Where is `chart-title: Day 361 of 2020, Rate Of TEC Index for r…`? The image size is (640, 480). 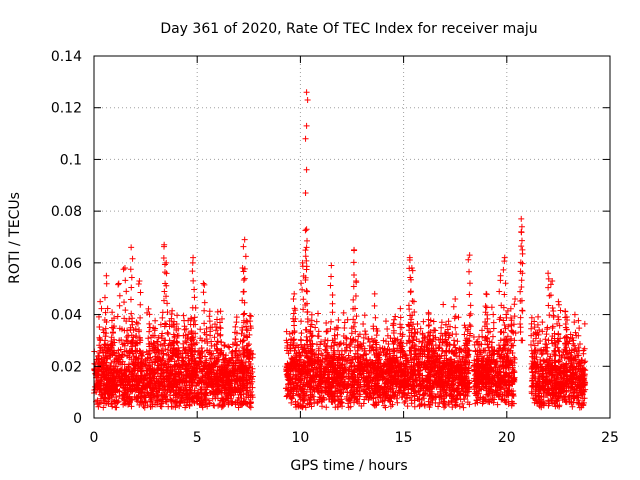 chart-title: Day 361 of 2020, Rate Of TEC Index for r… is located at coordinates (348, 29).